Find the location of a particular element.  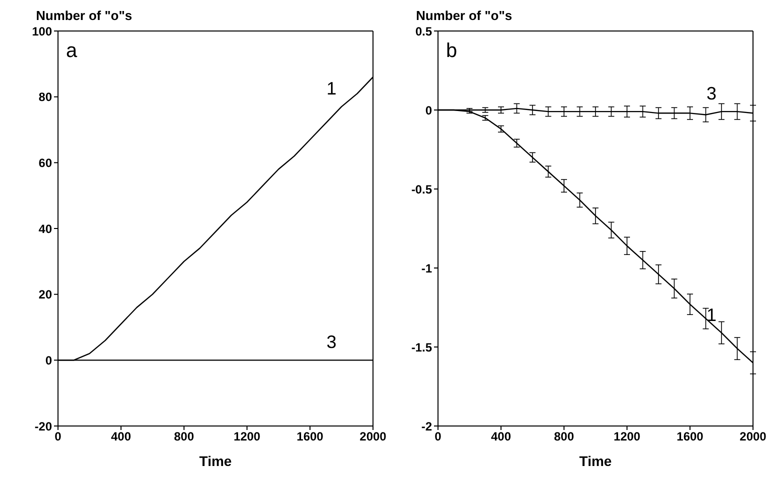

y-tick-label: -2 is located at coordinates (426, 426).